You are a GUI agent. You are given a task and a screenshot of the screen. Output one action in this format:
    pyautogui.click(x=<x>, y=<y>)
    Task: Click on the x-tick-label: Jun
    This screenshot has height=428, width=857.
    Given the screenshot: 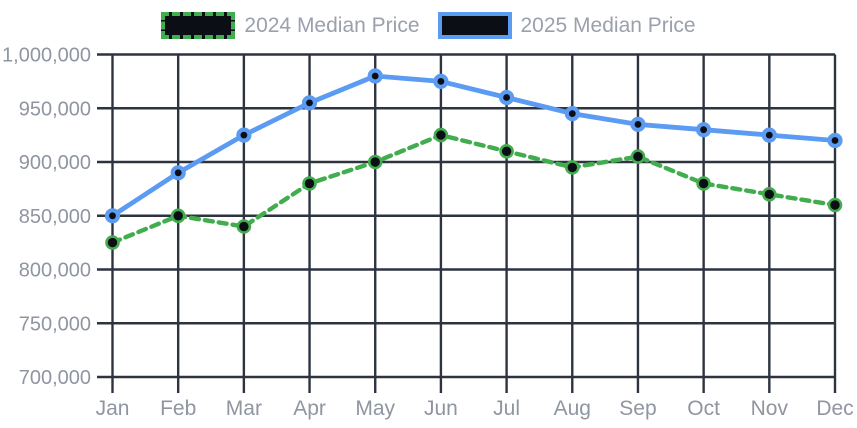 What is the action you would take?
    pyautogui.click(x=441, y=408)
    